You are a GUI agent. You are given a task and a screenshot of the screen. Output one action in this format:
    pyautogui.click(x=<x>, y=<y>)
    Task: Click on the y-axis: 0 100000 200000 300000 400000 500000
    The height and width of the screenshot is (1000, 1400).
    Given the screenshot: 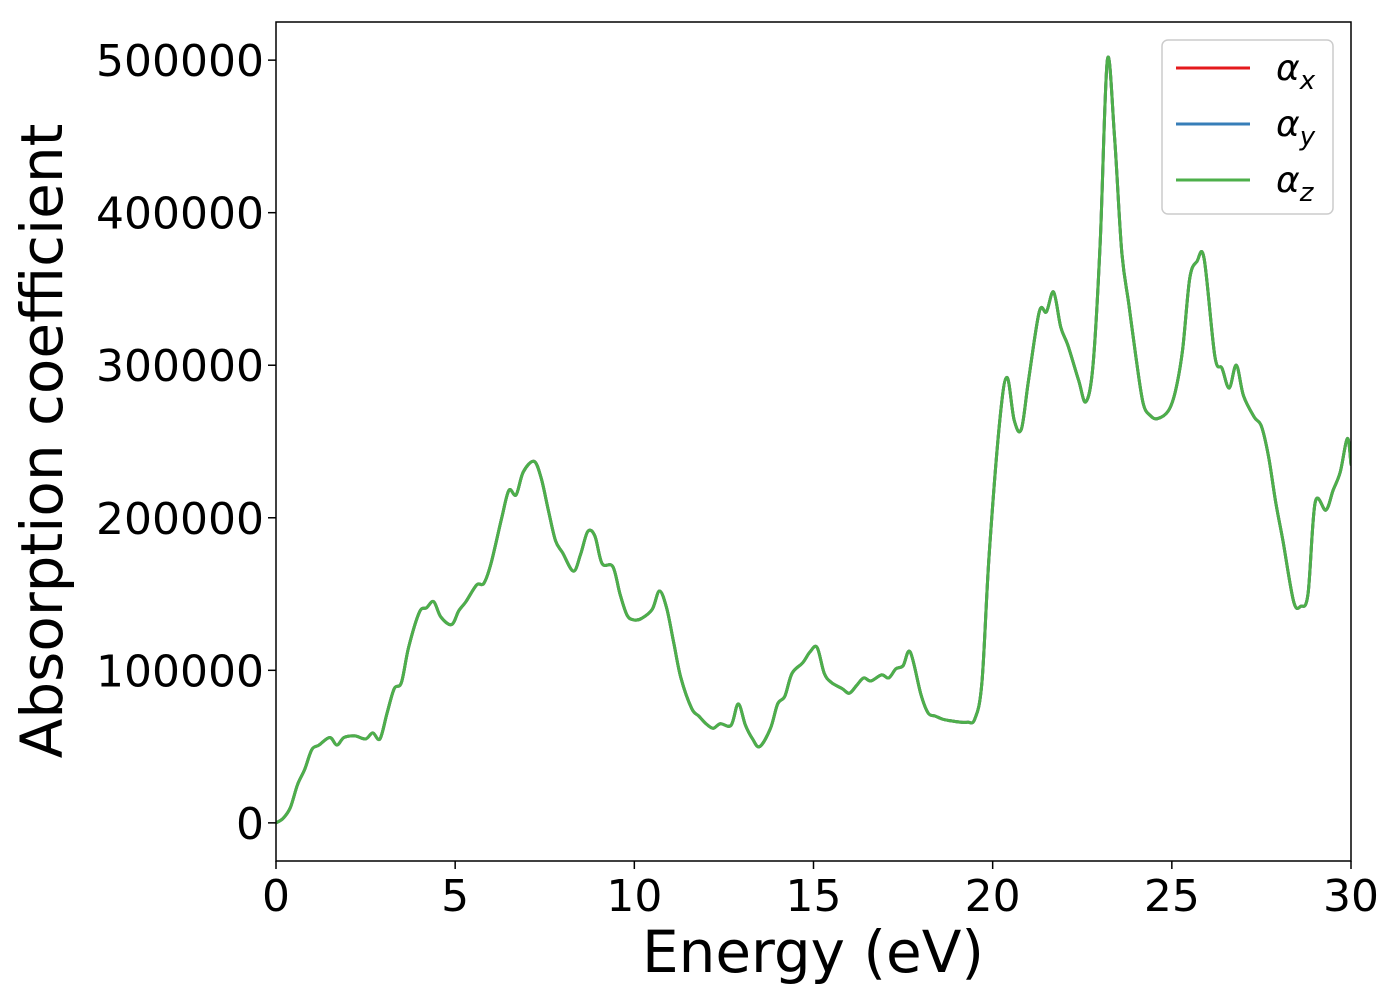 What is the action you would take?
    pyautogui.click(x=186, y=443)
    